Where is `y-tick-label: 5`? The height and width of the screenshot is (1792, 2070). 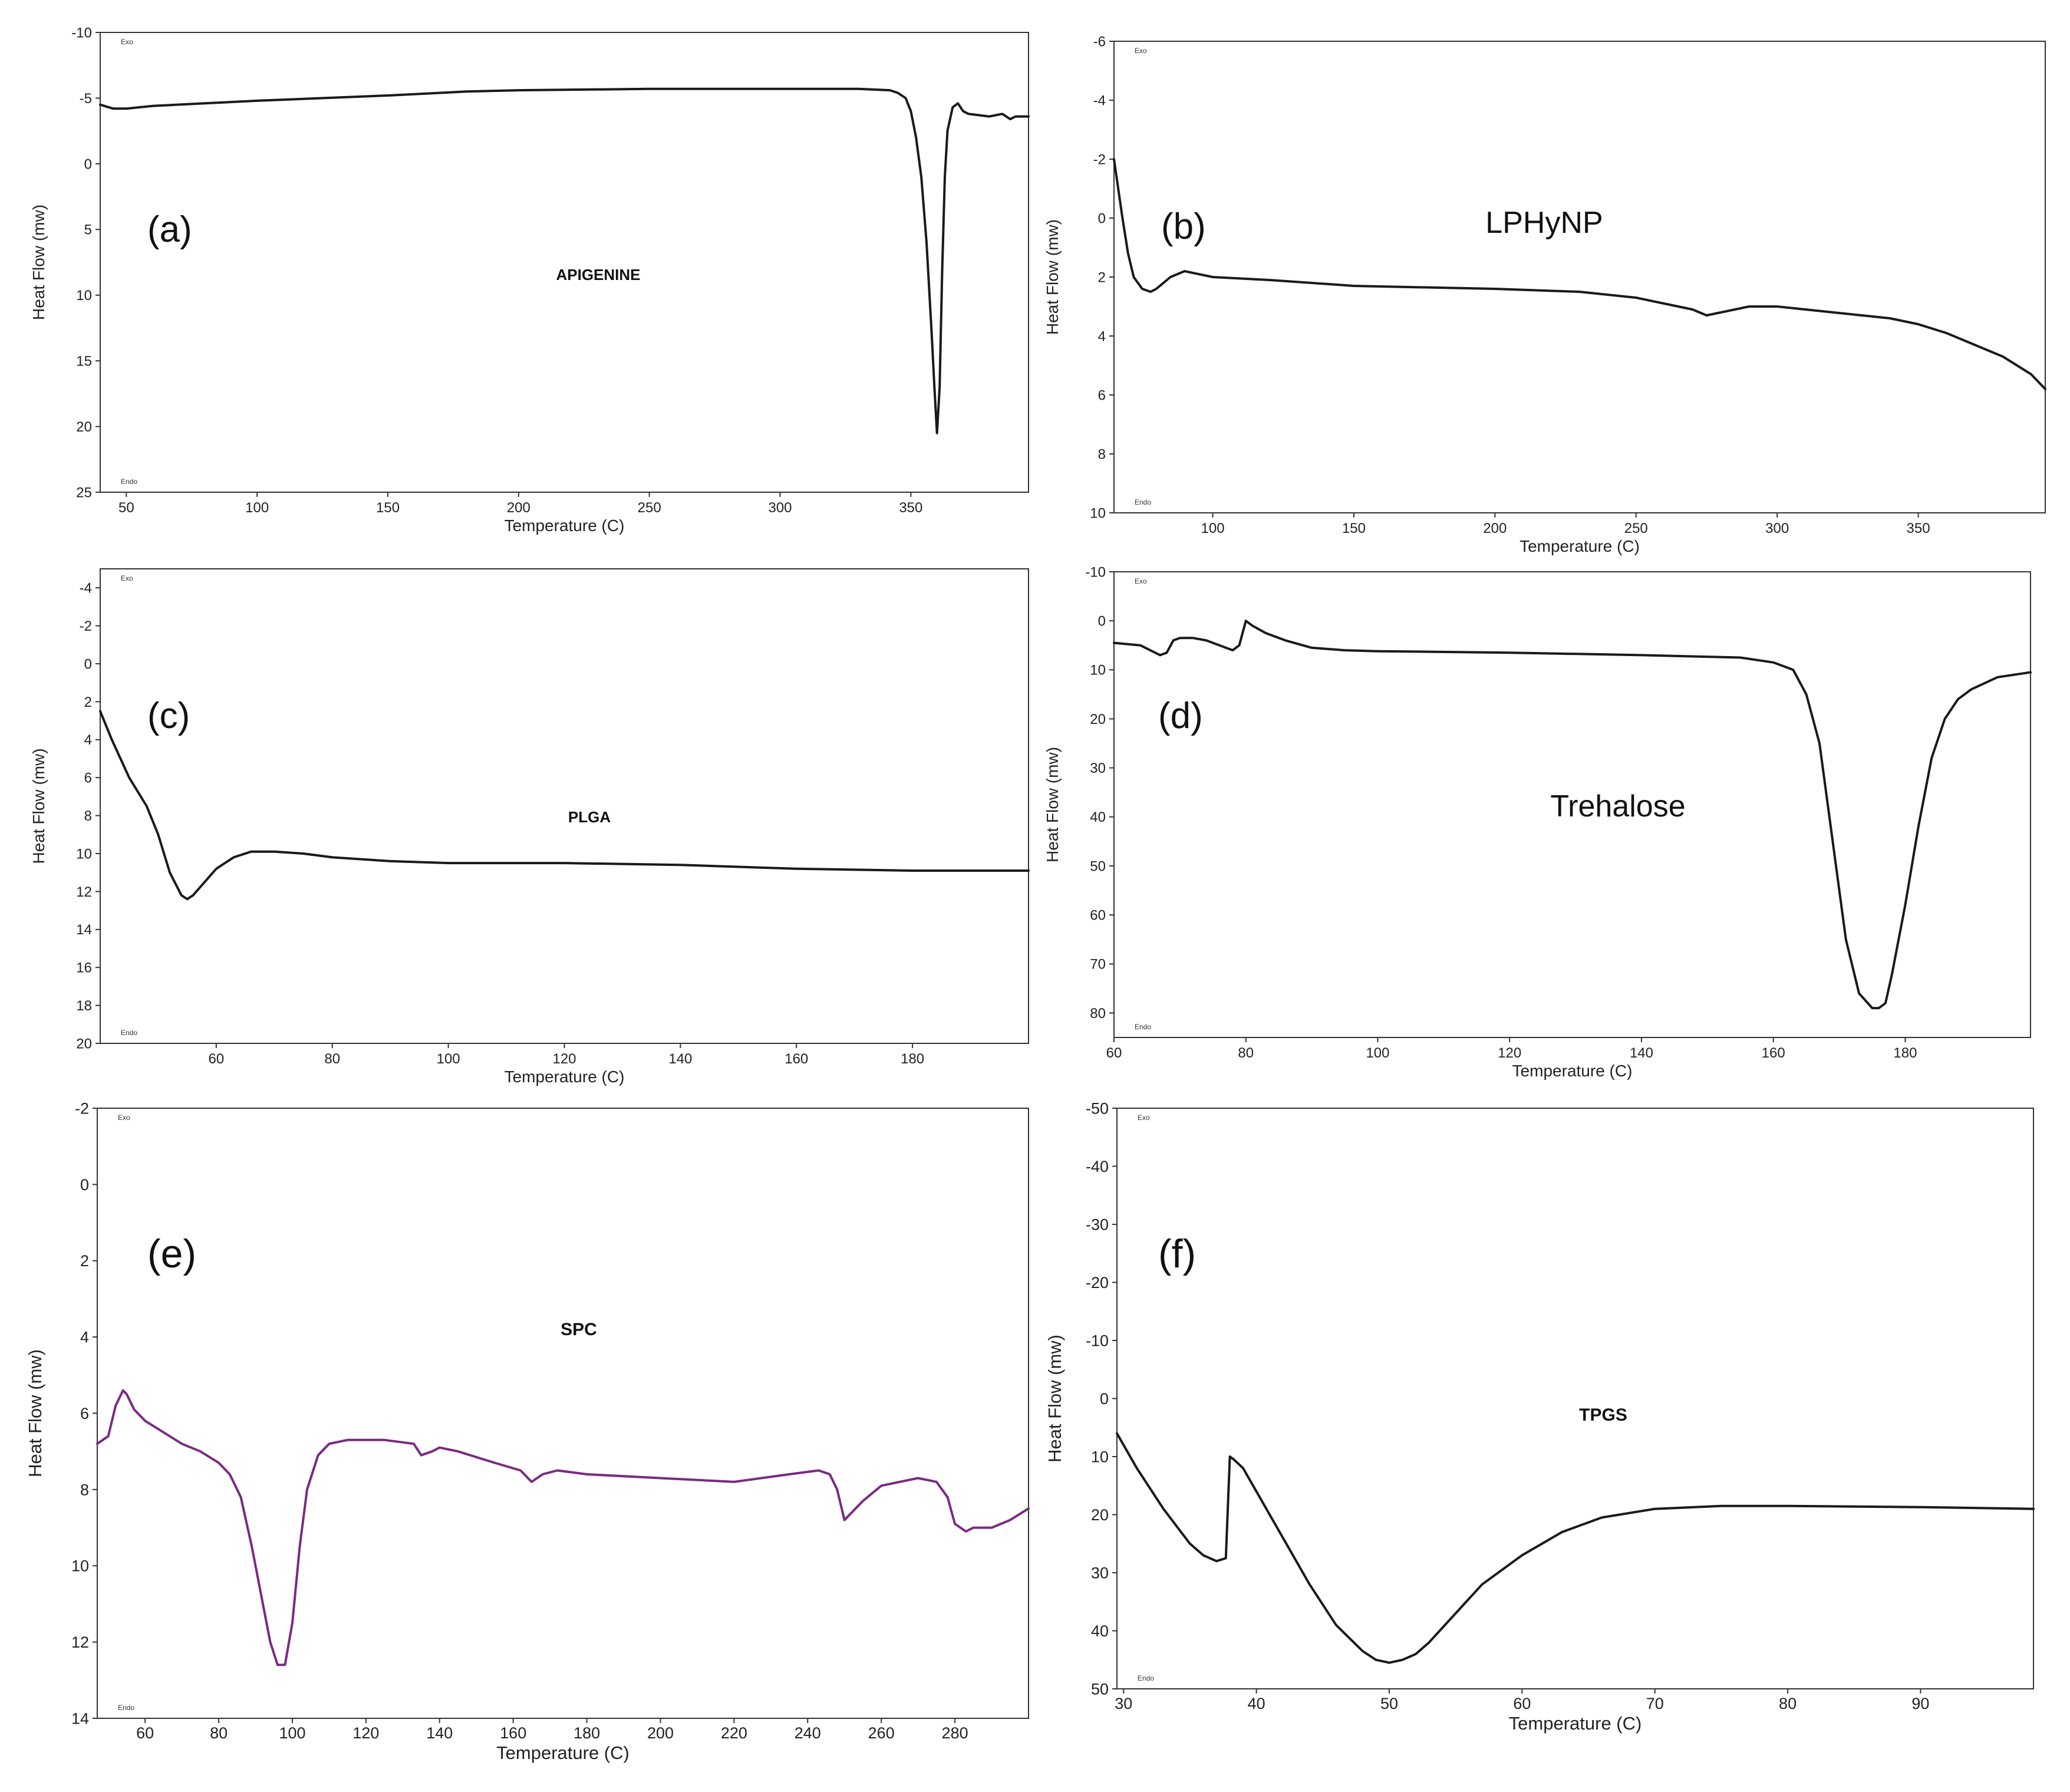
y-tick-label: 5 is located at coordinates (88, 230).